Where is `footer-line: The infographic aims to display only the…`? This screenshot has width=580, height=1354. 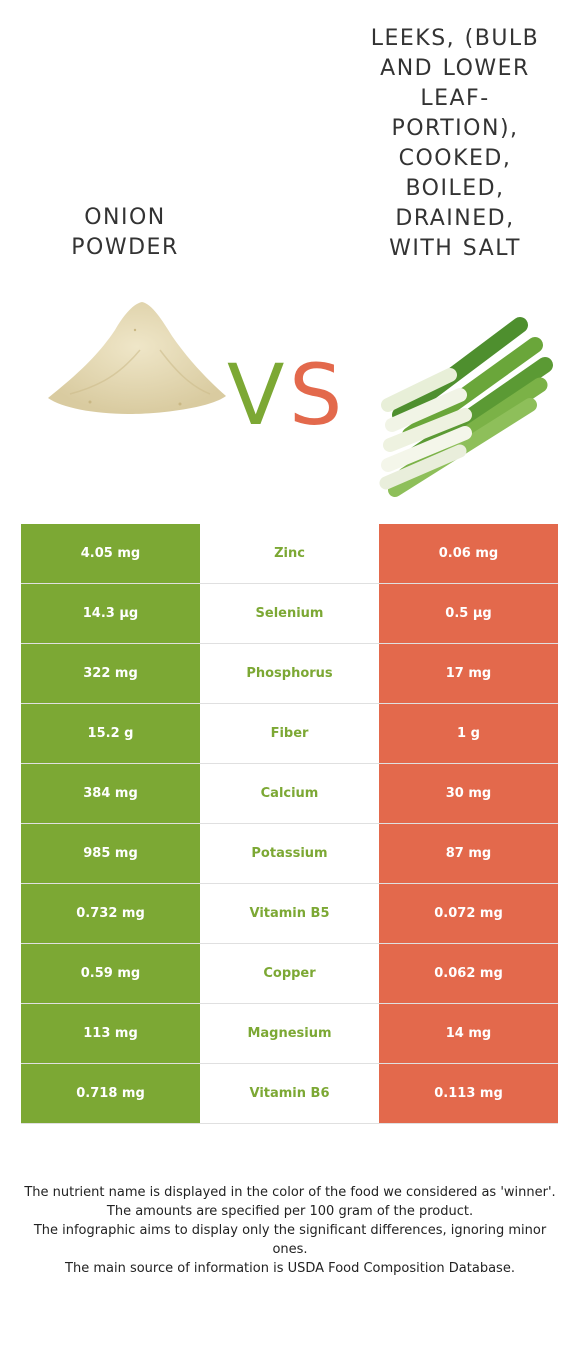 footer-line: The infographic aims to display only the… is located at coordinates (290, 1240).